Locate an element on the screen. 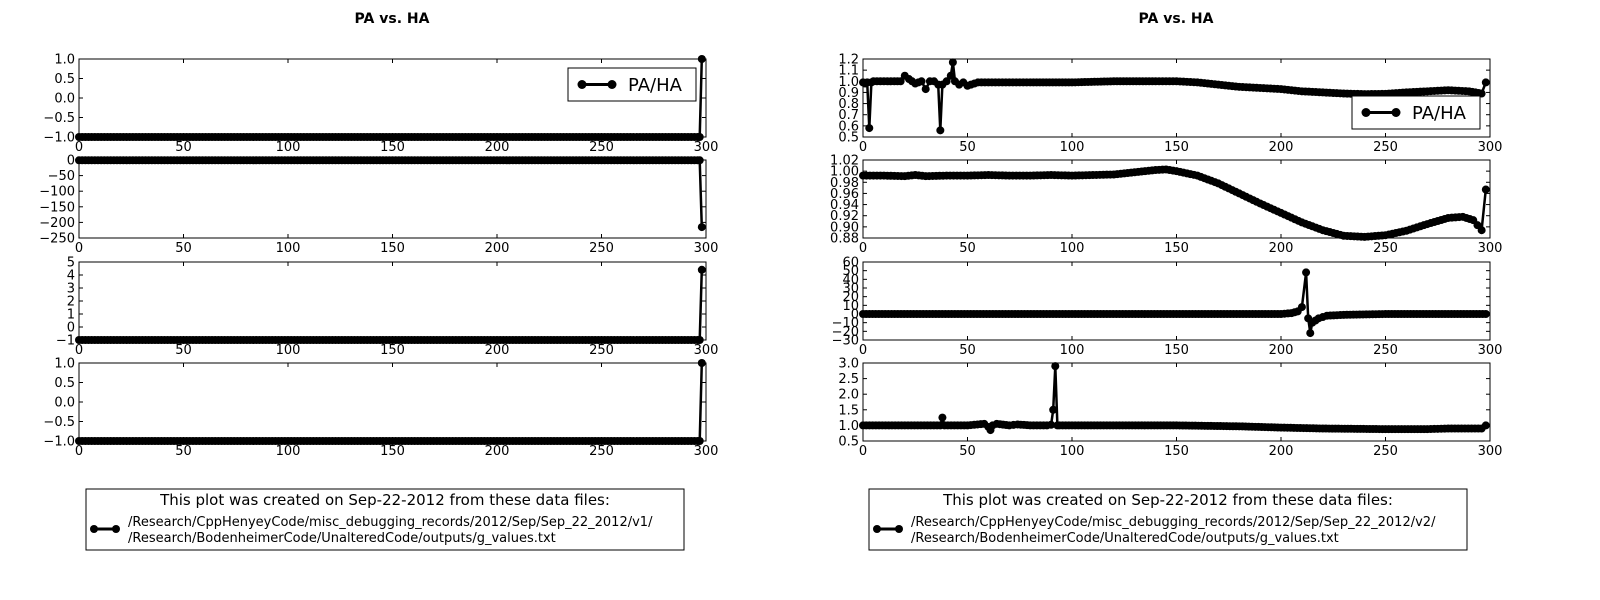 This screenshot has height=600, width=1600. y-tick-label: 30 is located at coordinates (850, 289).